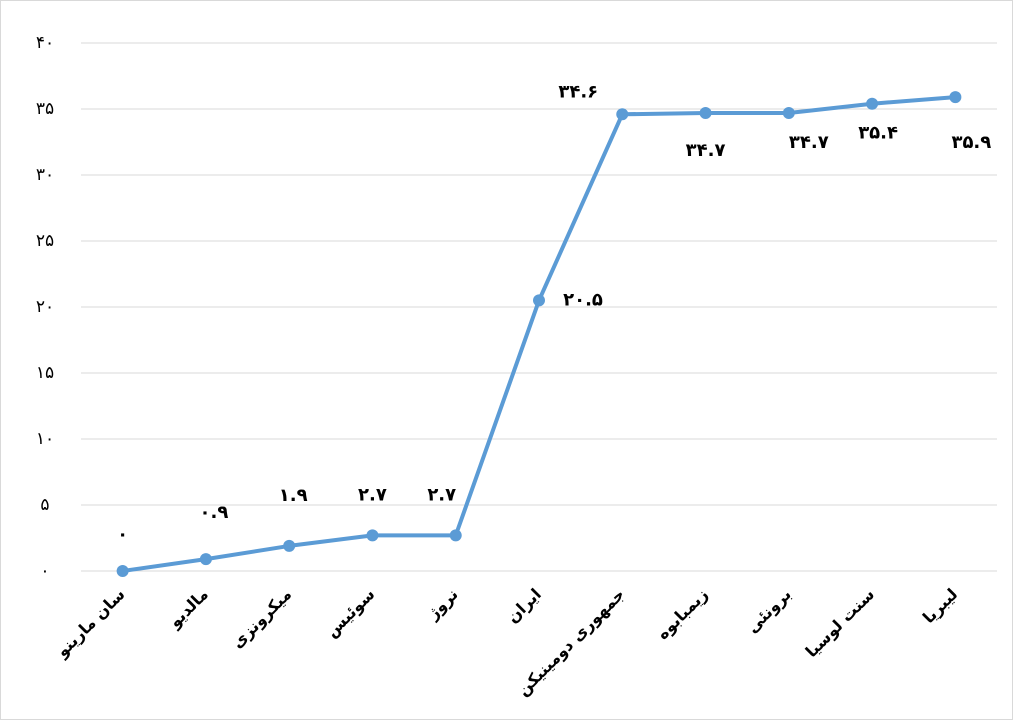 The width and height of the screenshot is (1013, 720). Describe the element at coordinates (578, 91) in the screenshot. I see `data-label: ۳۴.۶` at that location.